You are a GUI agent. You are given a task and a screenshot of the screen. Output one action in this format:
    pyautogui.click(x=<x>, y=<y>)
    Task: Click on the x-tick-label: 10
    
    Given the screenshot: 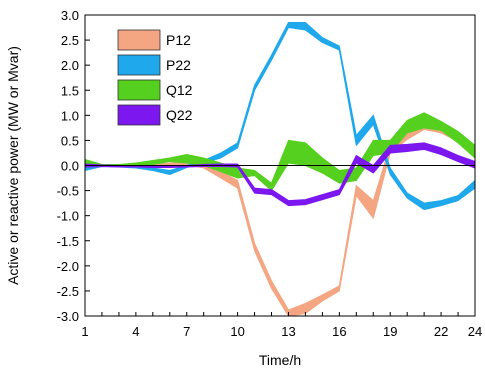 What is the action you would take?
    pyautogui.click(x=237, y=331)
    